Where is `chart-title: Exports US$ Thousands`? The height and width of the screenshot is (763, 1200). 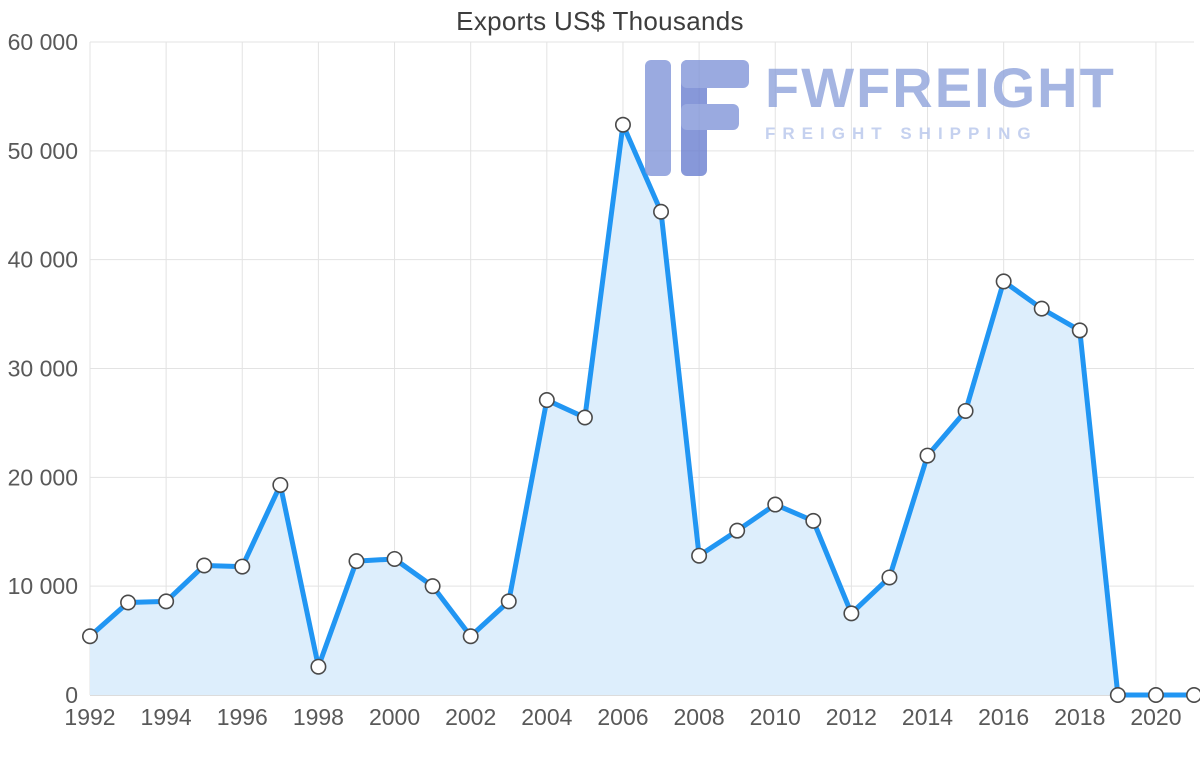
chart-title: Exports US$ Thousands is located at coordinates (600, 21).